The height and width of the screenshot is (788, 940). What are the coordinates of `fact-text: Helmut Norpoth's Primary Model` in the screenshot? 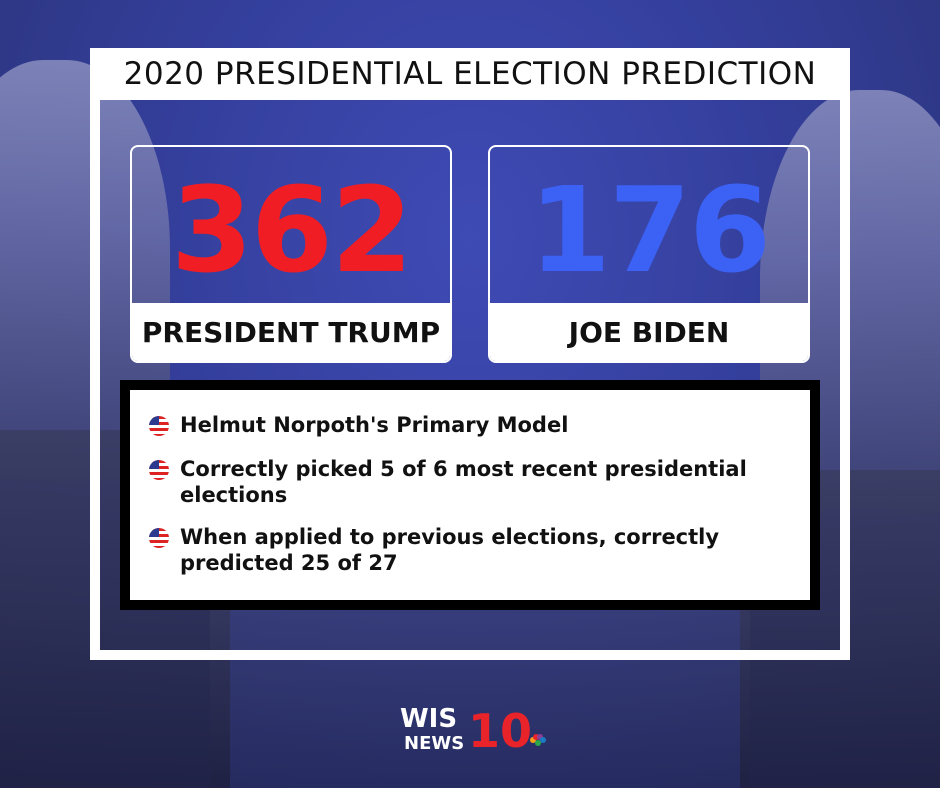 It's located at (374, 425).